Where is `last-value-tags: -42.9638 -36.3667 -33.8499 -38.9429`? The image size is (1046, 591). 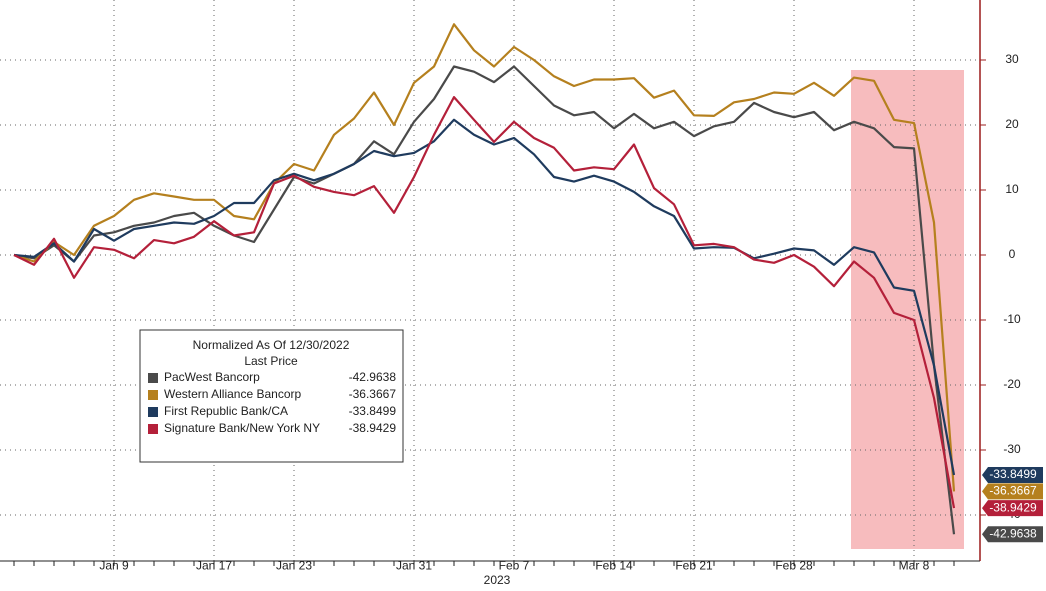 last-value-tags: -42.9638 -36.3667 -33.8499 -38.9429 is located at coordinates (1012, 505).